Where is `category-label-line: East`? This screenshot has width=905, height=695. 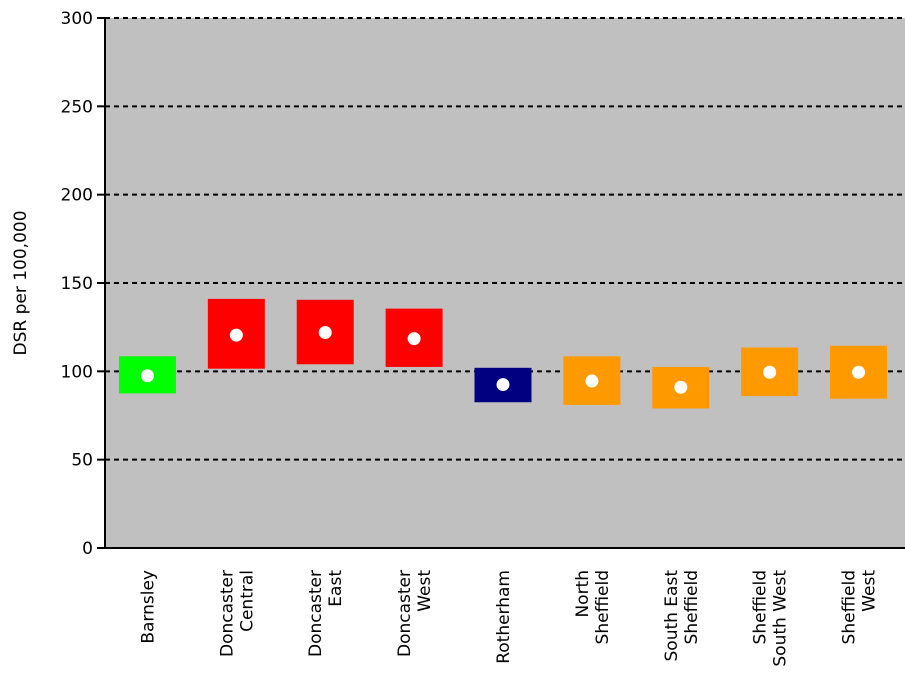
category-label-line: East is located at coordinates (336, 588).